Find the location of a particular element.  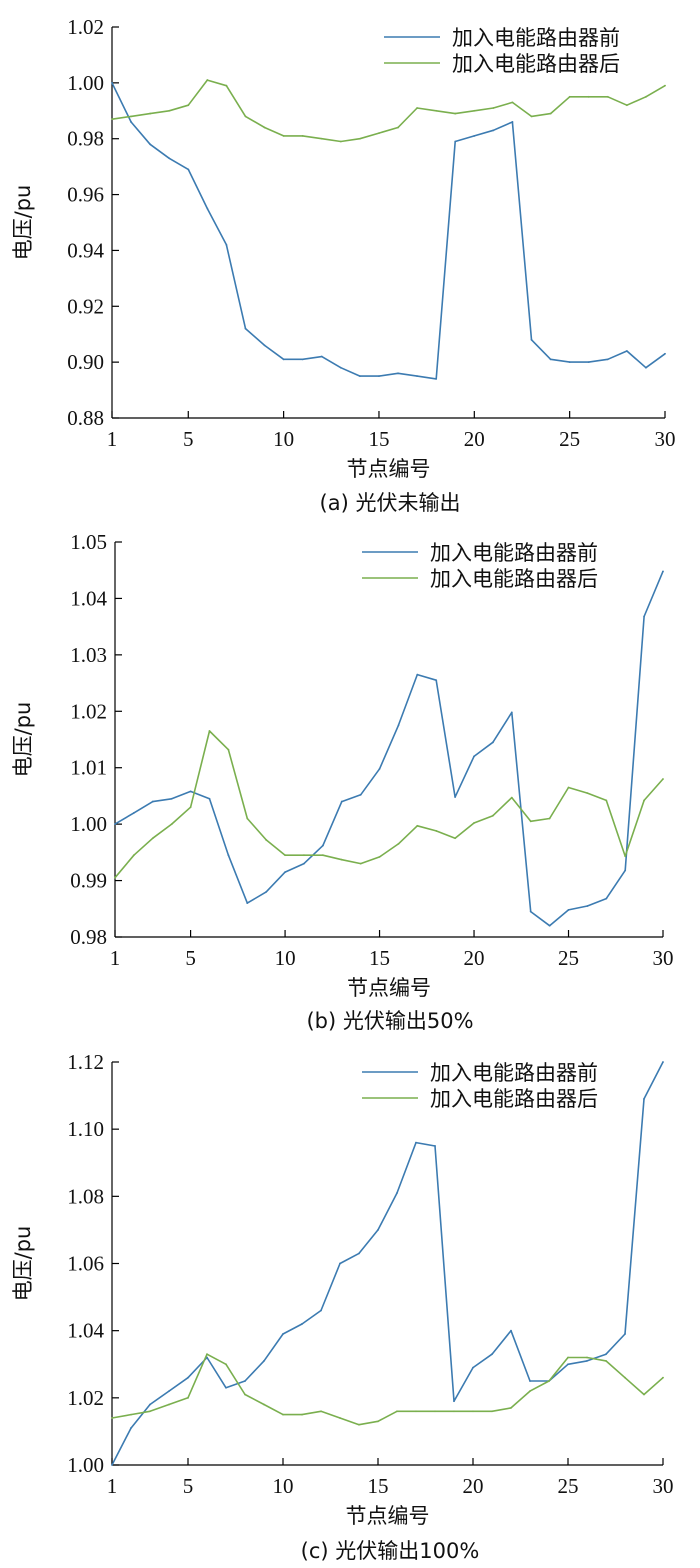

y-tick-label: 1.01 is located at coordinates (88, 768).